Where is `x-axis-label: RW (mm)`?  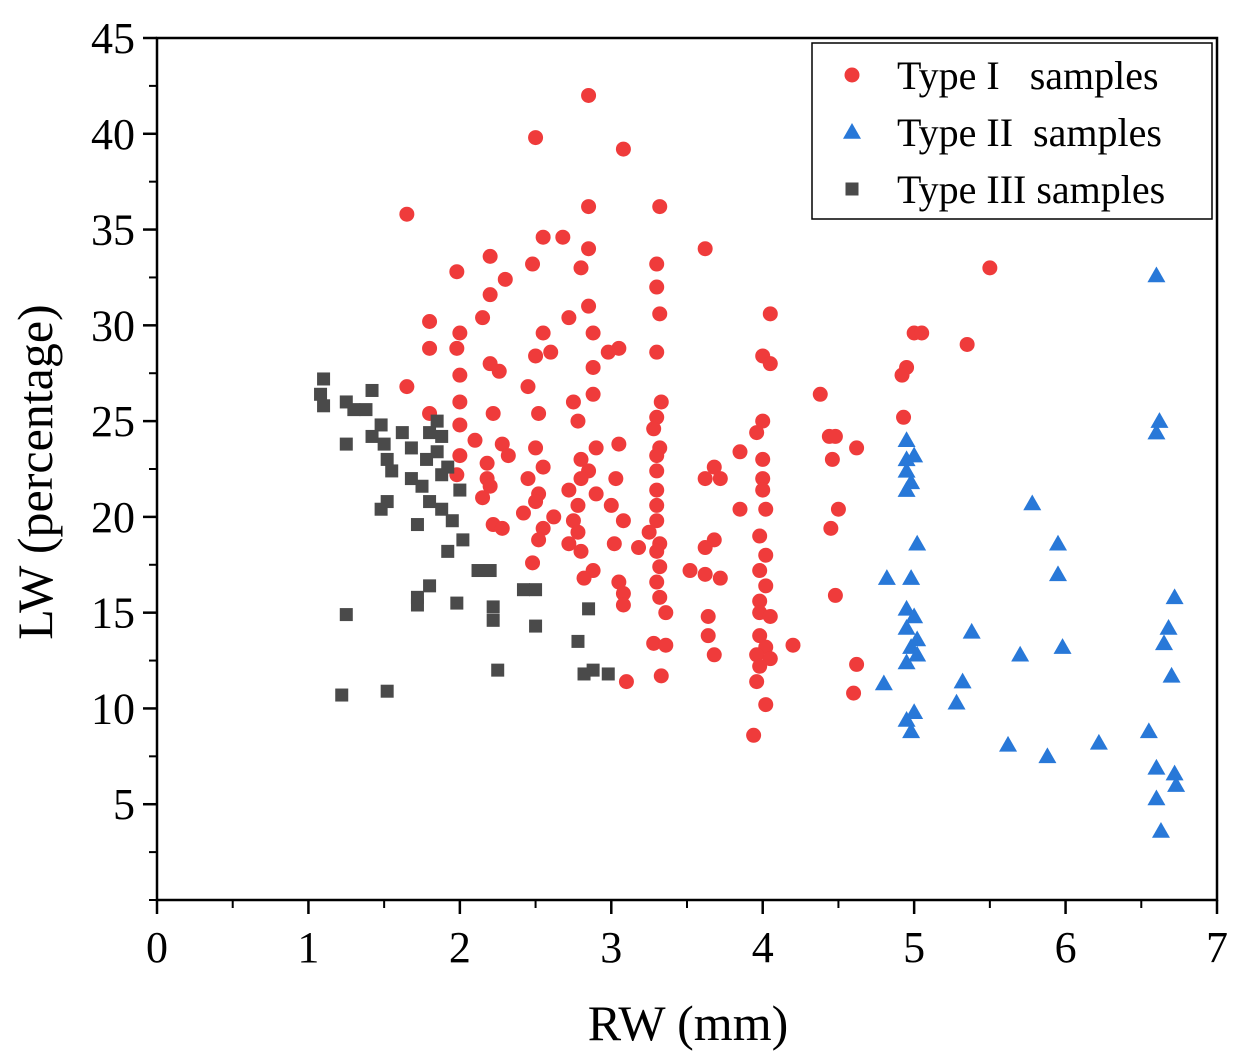 x-axis-label: RW (mm) is located at coordinates (688, 1023).